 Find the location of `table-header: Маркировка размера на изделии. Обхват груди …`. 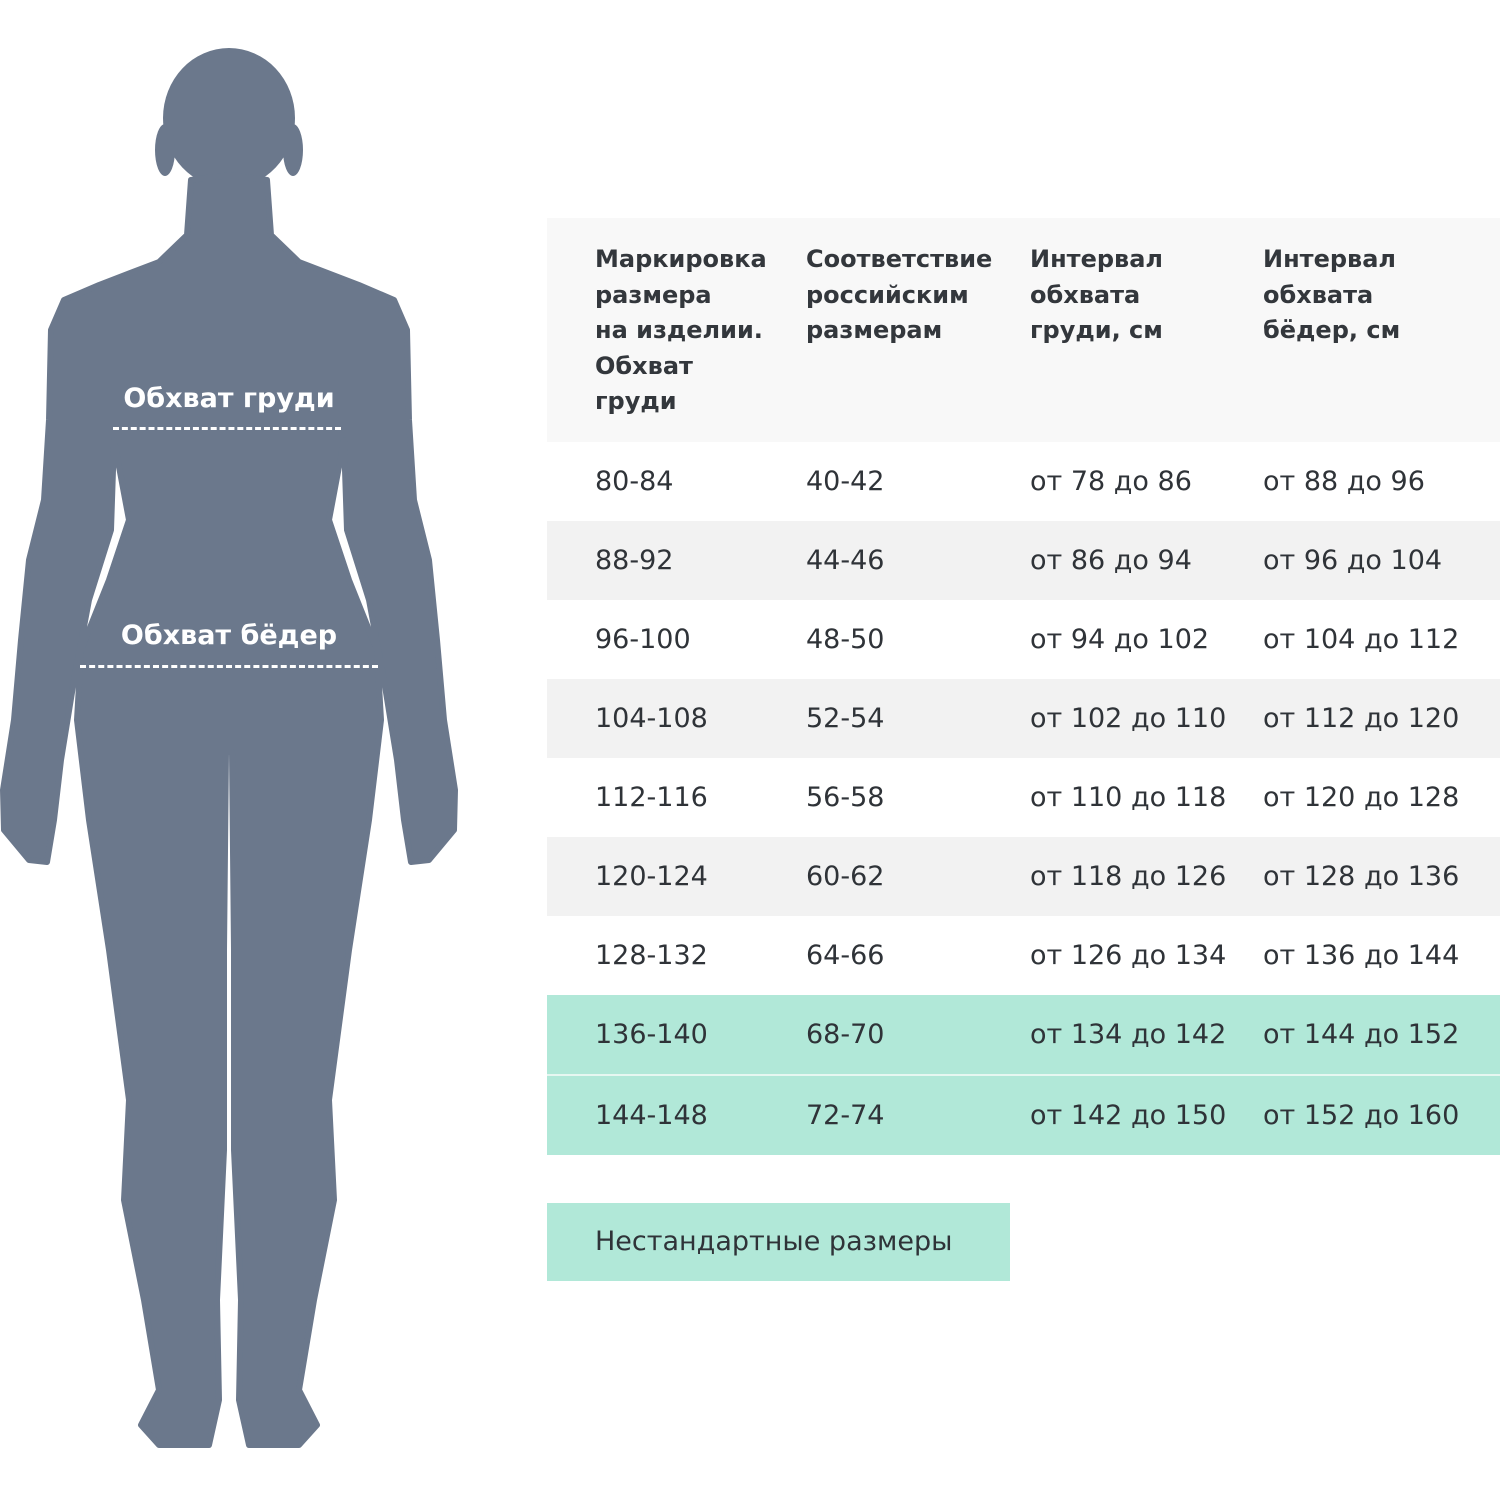

table-header: Маркировка размера на изделии. Обхват груди … is located at coordinates (1023, 330).